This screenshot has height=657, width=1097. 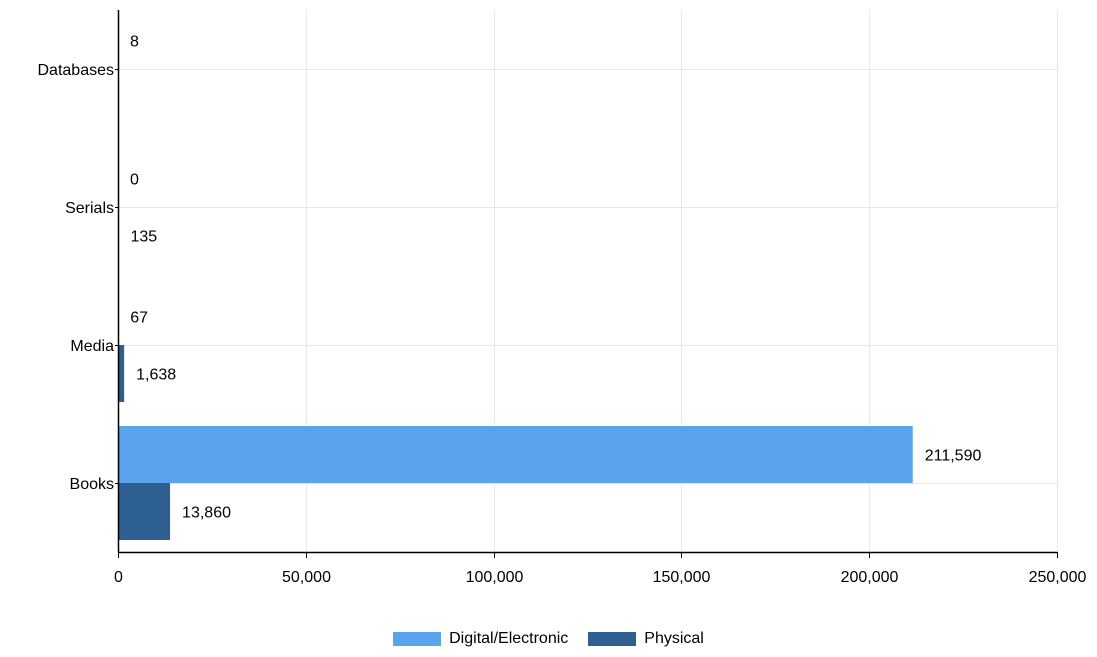 I want to click on legend-swatch-physical, so click(x=612, y=639).